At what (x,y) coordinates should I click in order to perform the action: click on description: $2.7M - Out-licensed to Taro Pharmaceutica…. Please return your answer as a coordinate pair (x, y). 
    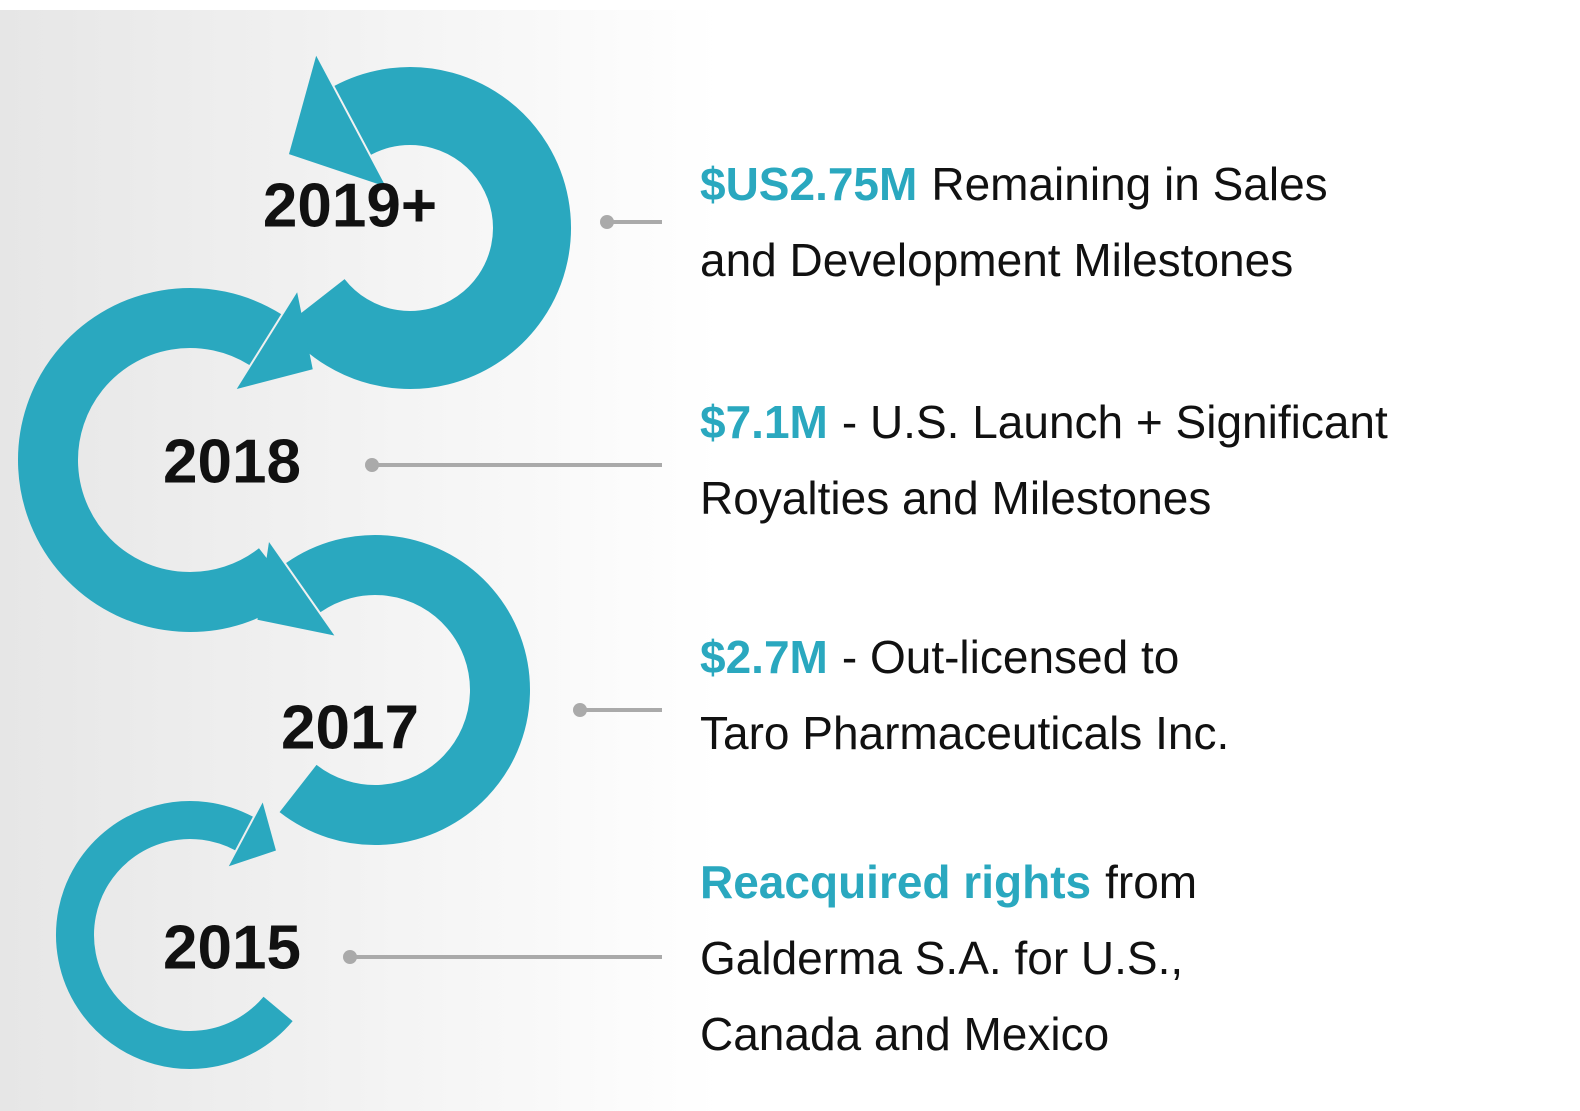
    Looking at the image, I should click on (964, 695).